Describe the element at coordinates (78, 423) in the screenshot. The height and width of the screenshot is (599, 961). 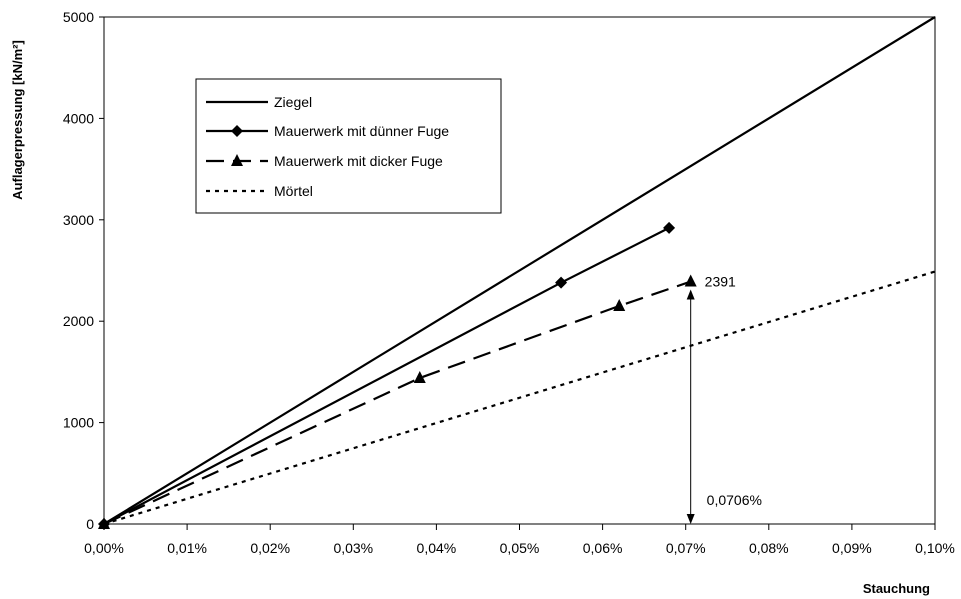
I see `y-tick-label: 1000` at that location.